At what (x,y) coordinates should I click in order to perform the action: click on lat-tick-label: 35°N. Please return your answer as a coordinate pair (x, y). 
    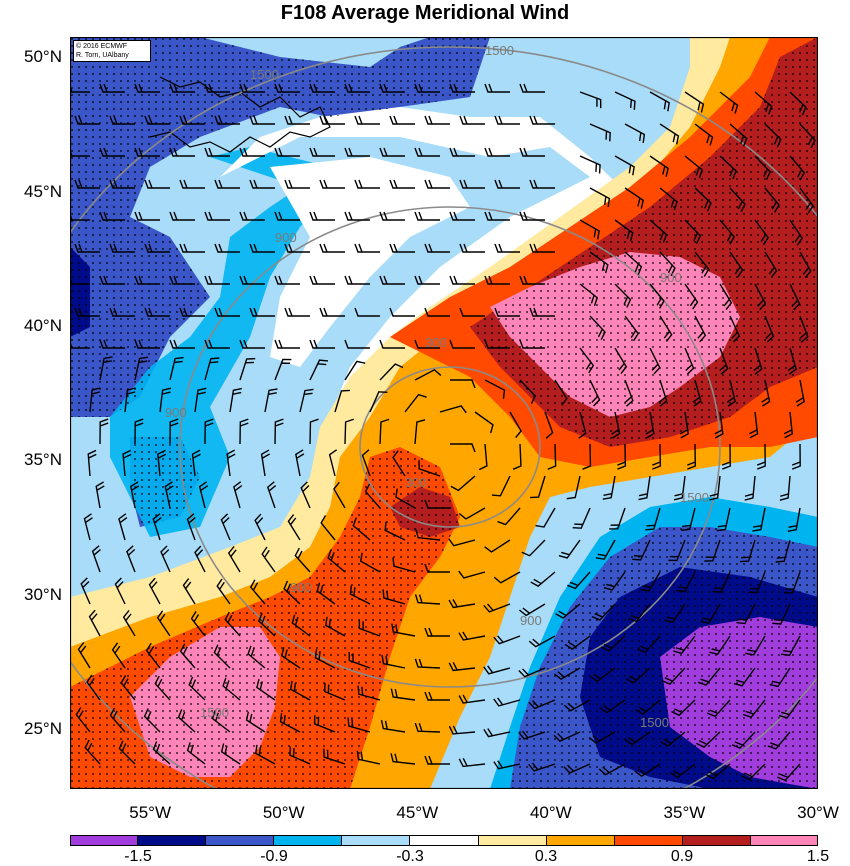
    Looking at the image, I should click on (43, 460).